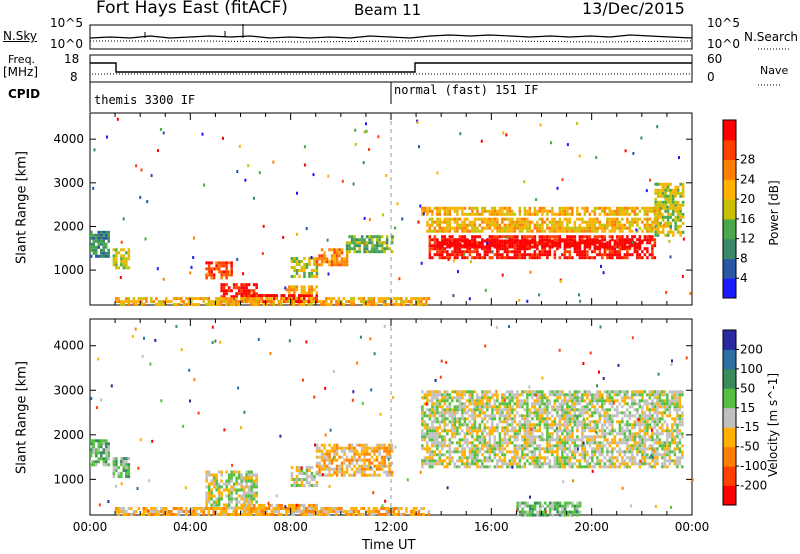 This screenshot has height=554, width=800. Describe the element at coordinates (747, 239) in the screenshot. I see `power-cb-tick-label-2: 12` at that location.